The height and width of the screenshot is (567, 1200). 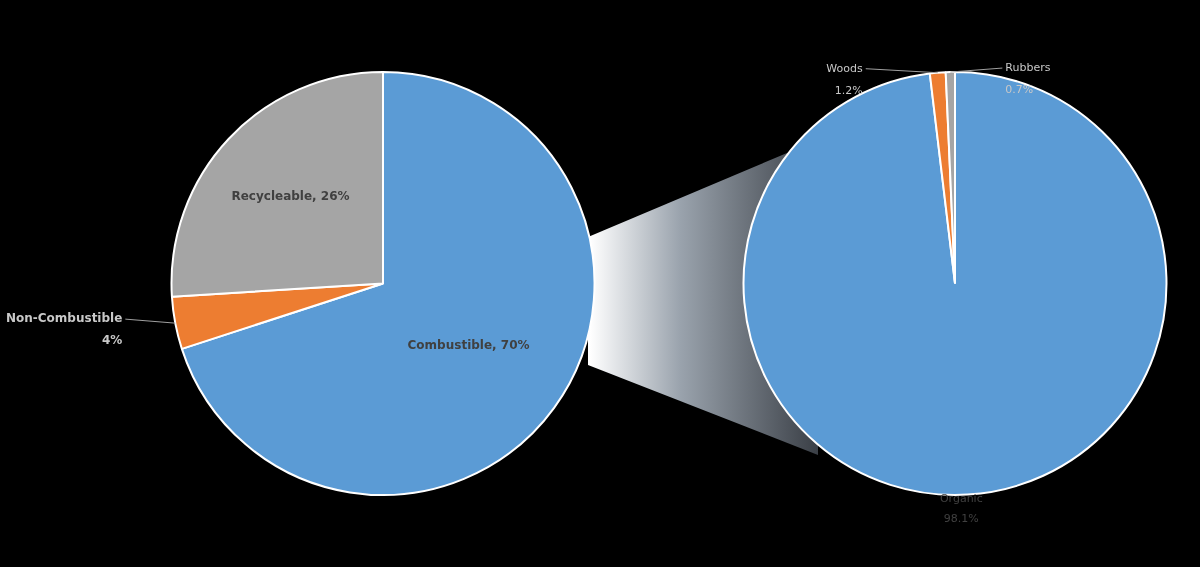 I want to click on slice-label: Non-Combustible, so click(x=64, y=318).